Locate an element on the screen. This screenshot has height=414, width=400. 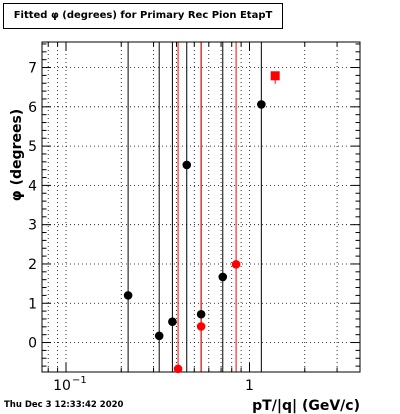
x-axis-label: pT/|q| (GeV/c) is located at coordinates (306, 406).